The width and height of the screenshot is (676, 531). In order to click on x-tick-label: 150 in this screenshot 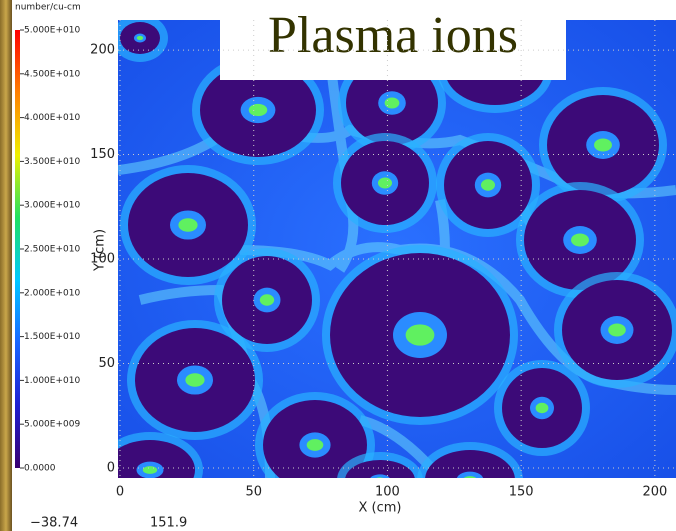, I will do `click(521, 492)`.